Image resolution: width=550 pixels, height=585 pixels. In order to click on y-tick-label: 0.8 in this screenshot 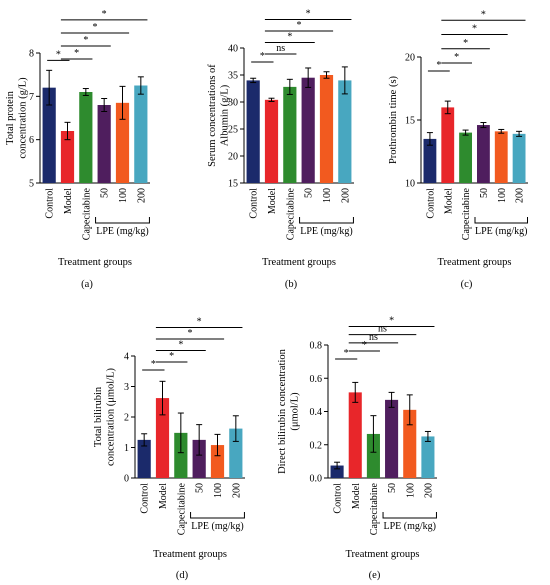, I will do `click(316, 346)`.